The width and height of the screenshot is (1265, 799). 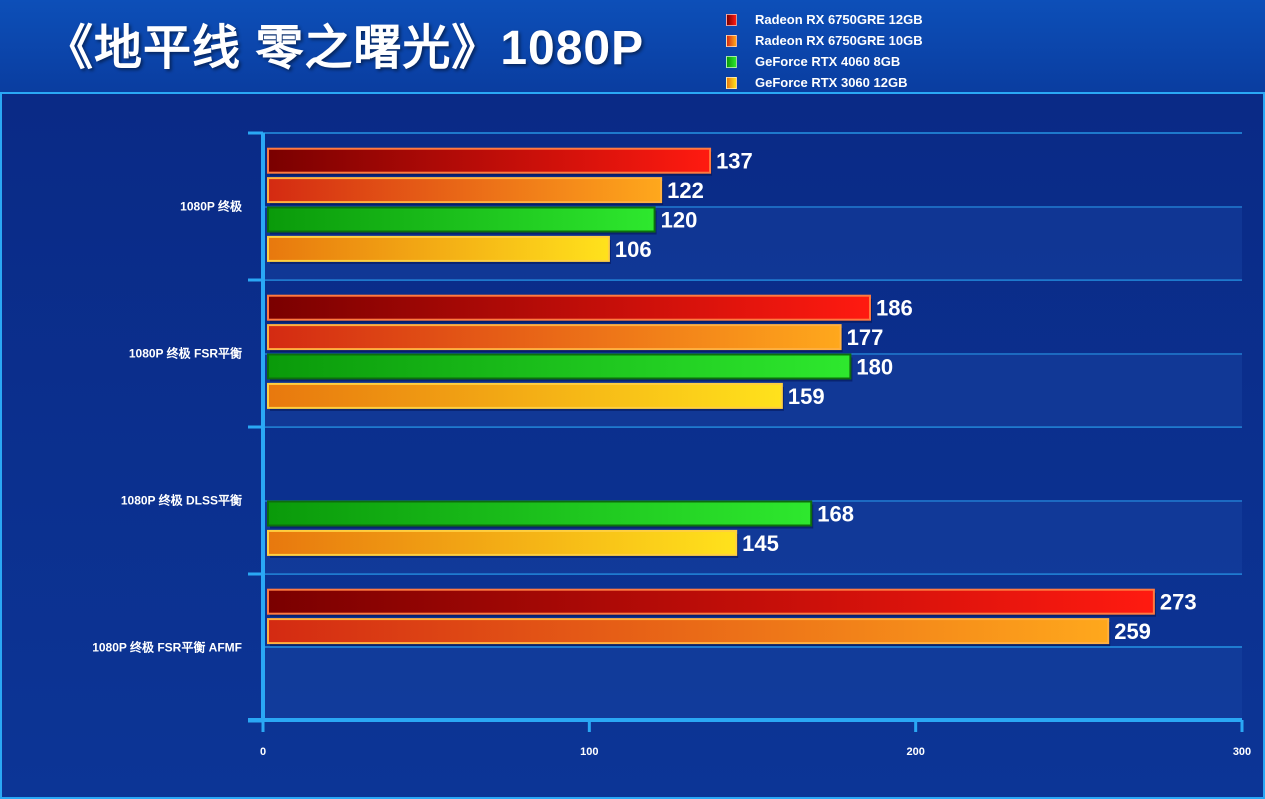 I want to click on value-label: 145, so click(x=760, y=543).